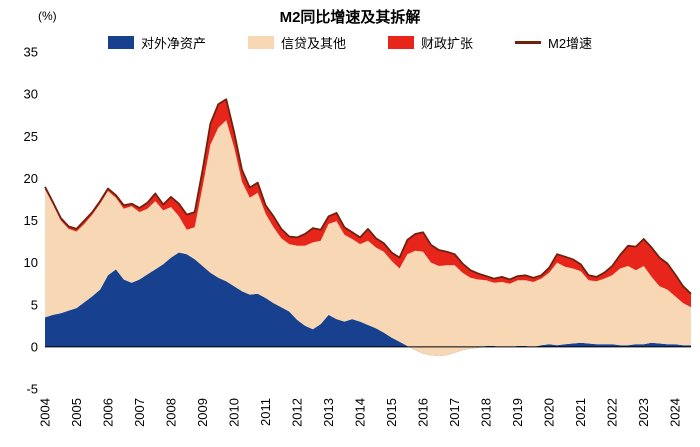 The height and width of the screenshot is (447, 700). I want to click on x-axis-tick-label: 2012, so click(297, 412).